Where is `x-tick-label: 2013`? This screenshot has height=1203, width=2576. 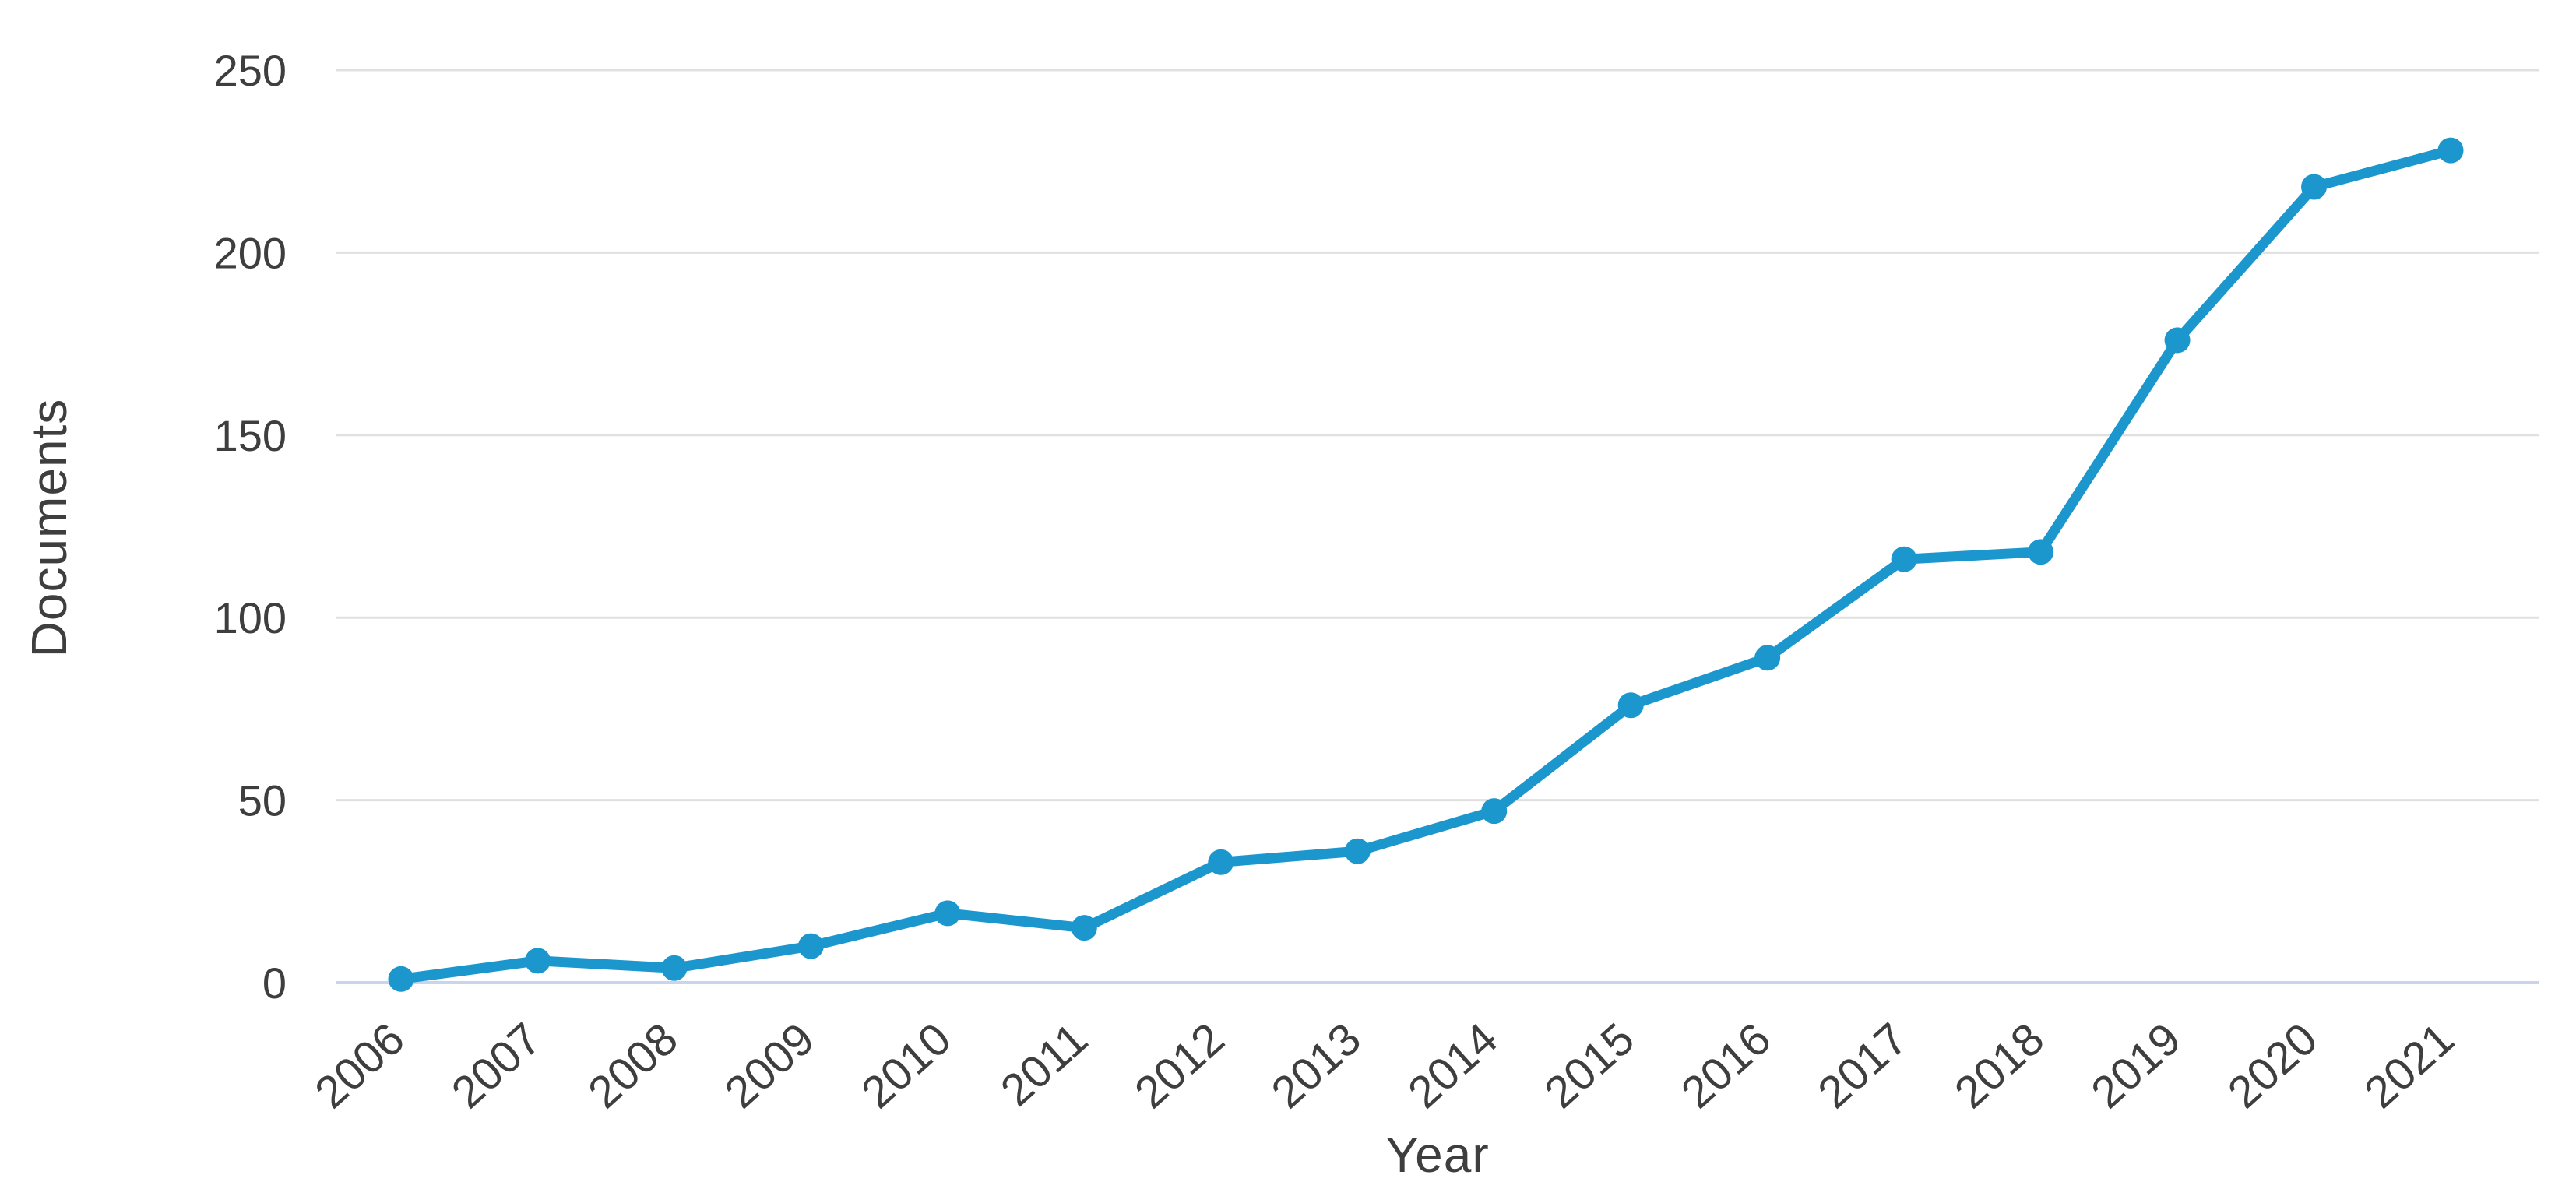 x-tick-label: 2013 is located at coordinates (1316, 1065).